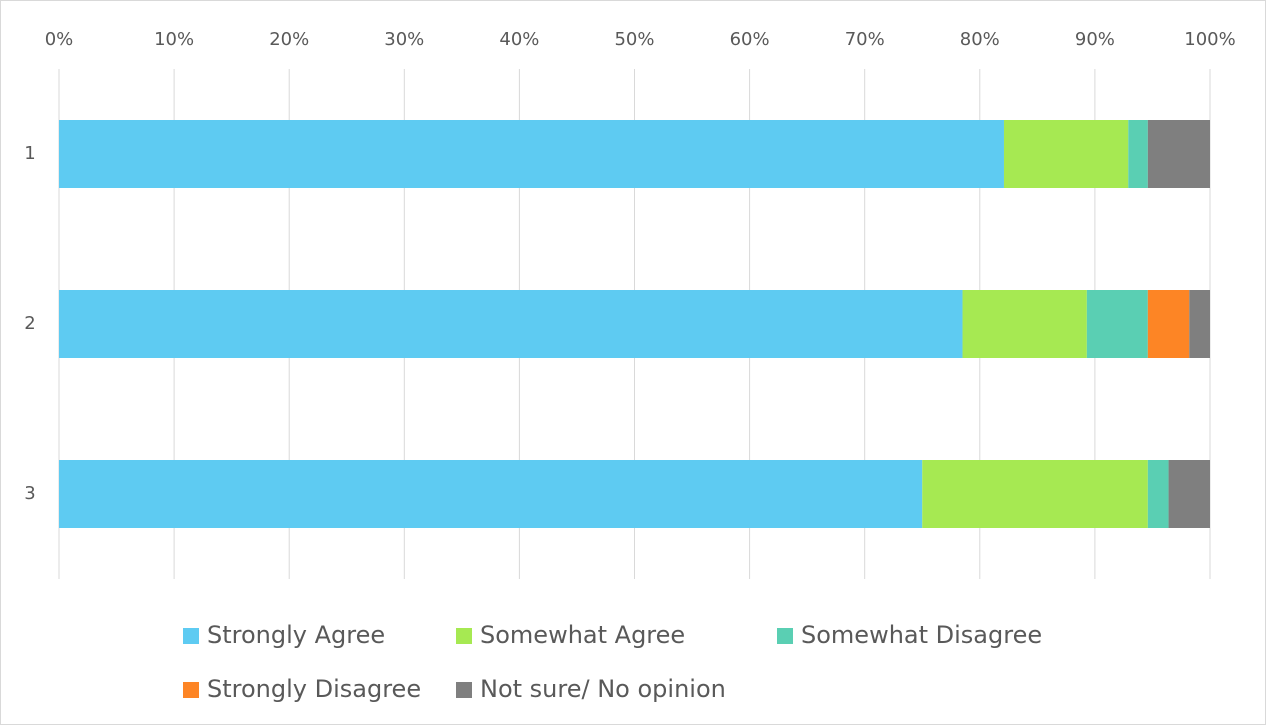 The image size is (1266, 725). Describe the element at coordinates (603, 689) in the screenshot. I see `legend-label: Not sure/ No opinion` at that location.